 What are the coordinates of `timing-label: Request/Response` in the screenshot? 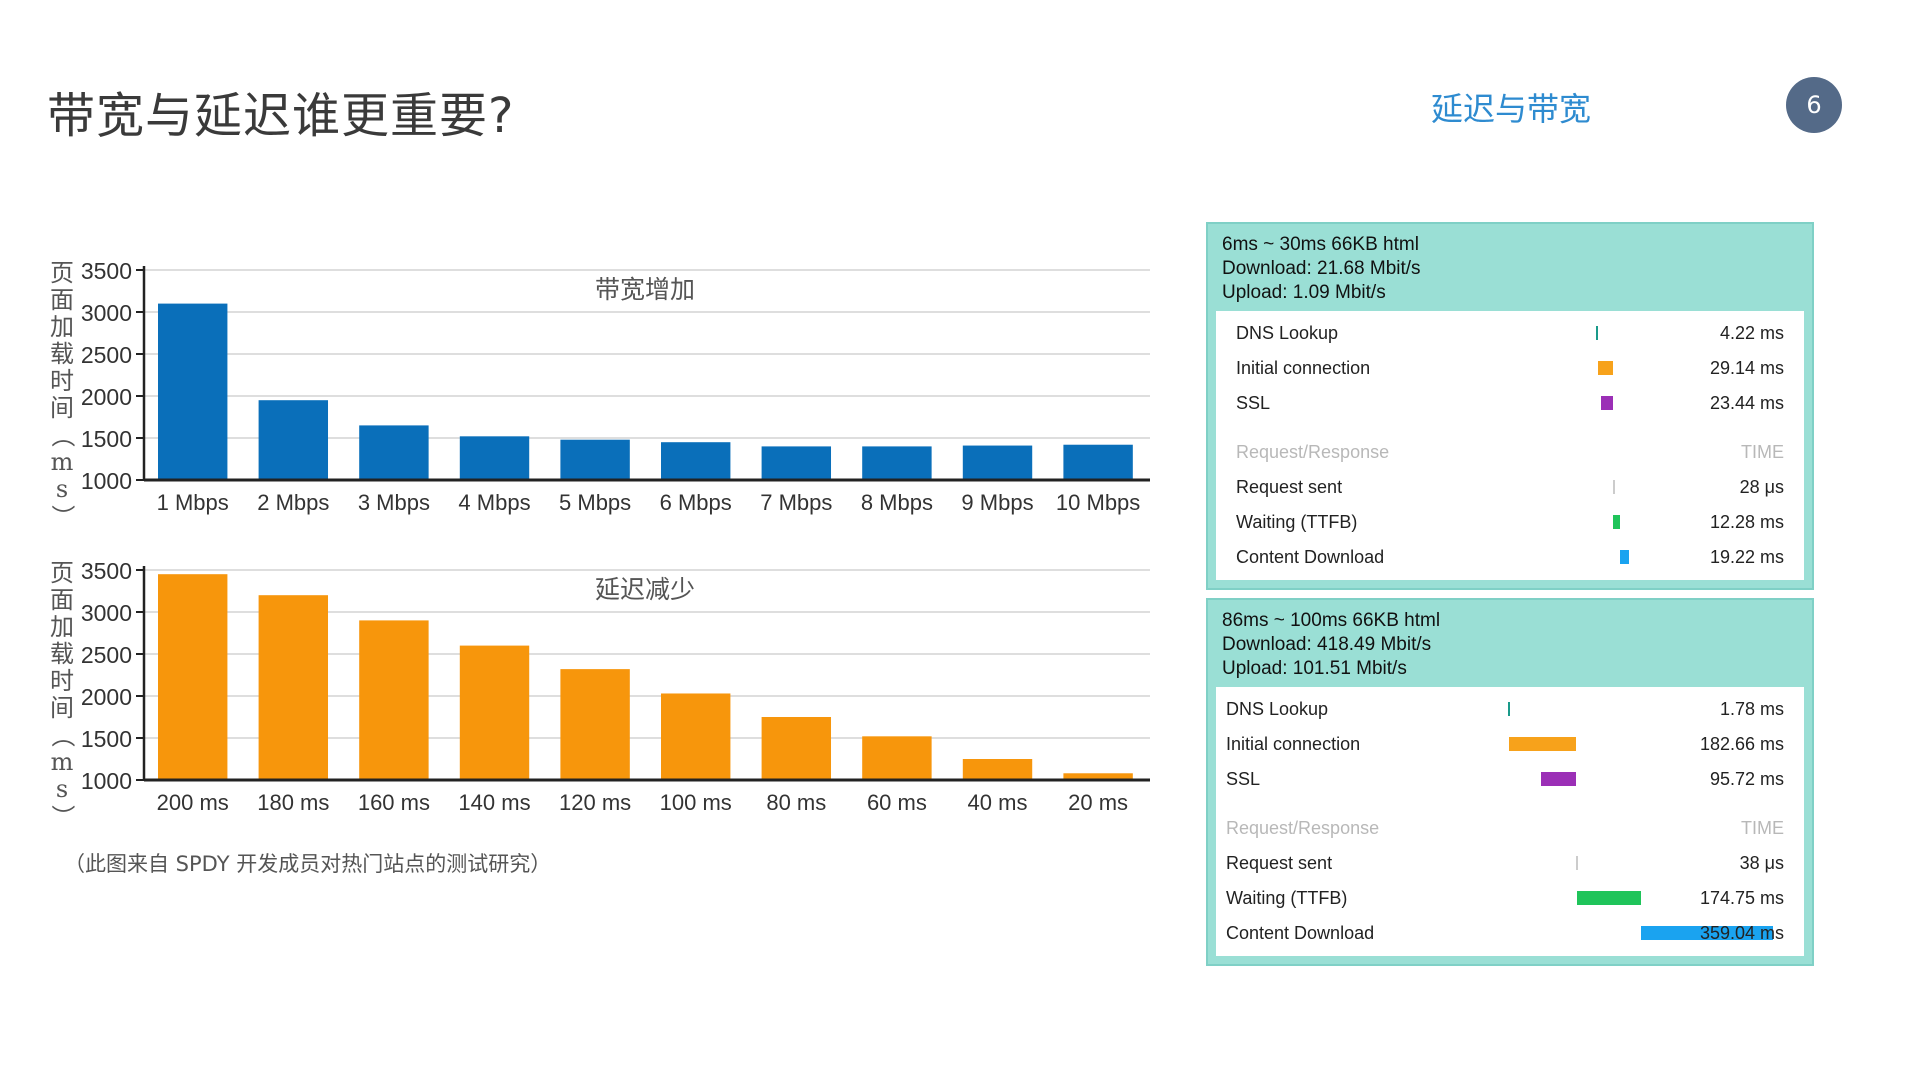 It's located at (1313, 452).